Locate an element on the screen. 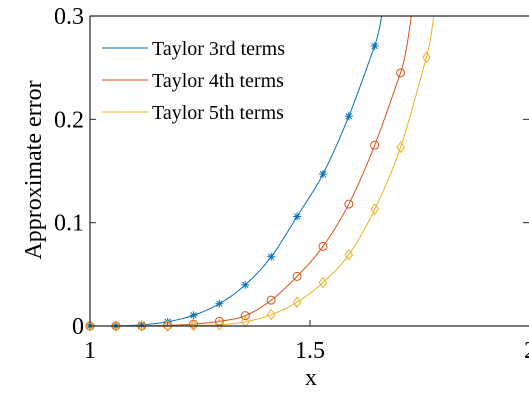 The height and width of the screenshot is (411, 529). y-tick-label-1: 0 is located at coordinates (78, 327).